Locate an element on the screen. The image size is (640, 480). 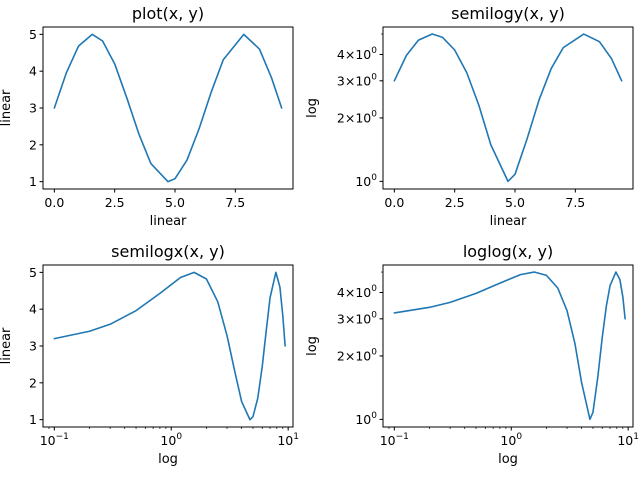
subplot-title: loglog(x, y) is located at coordinates (508, 251).